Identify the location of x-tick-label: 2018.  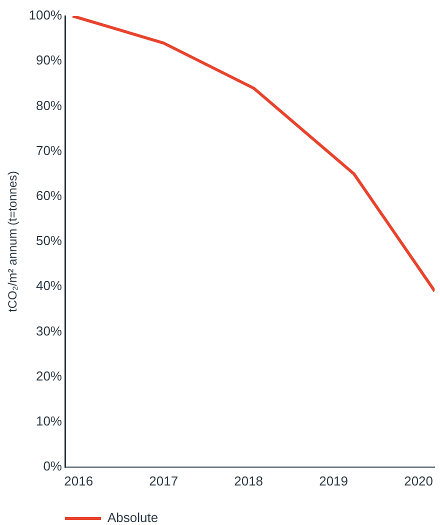
(249, 480).